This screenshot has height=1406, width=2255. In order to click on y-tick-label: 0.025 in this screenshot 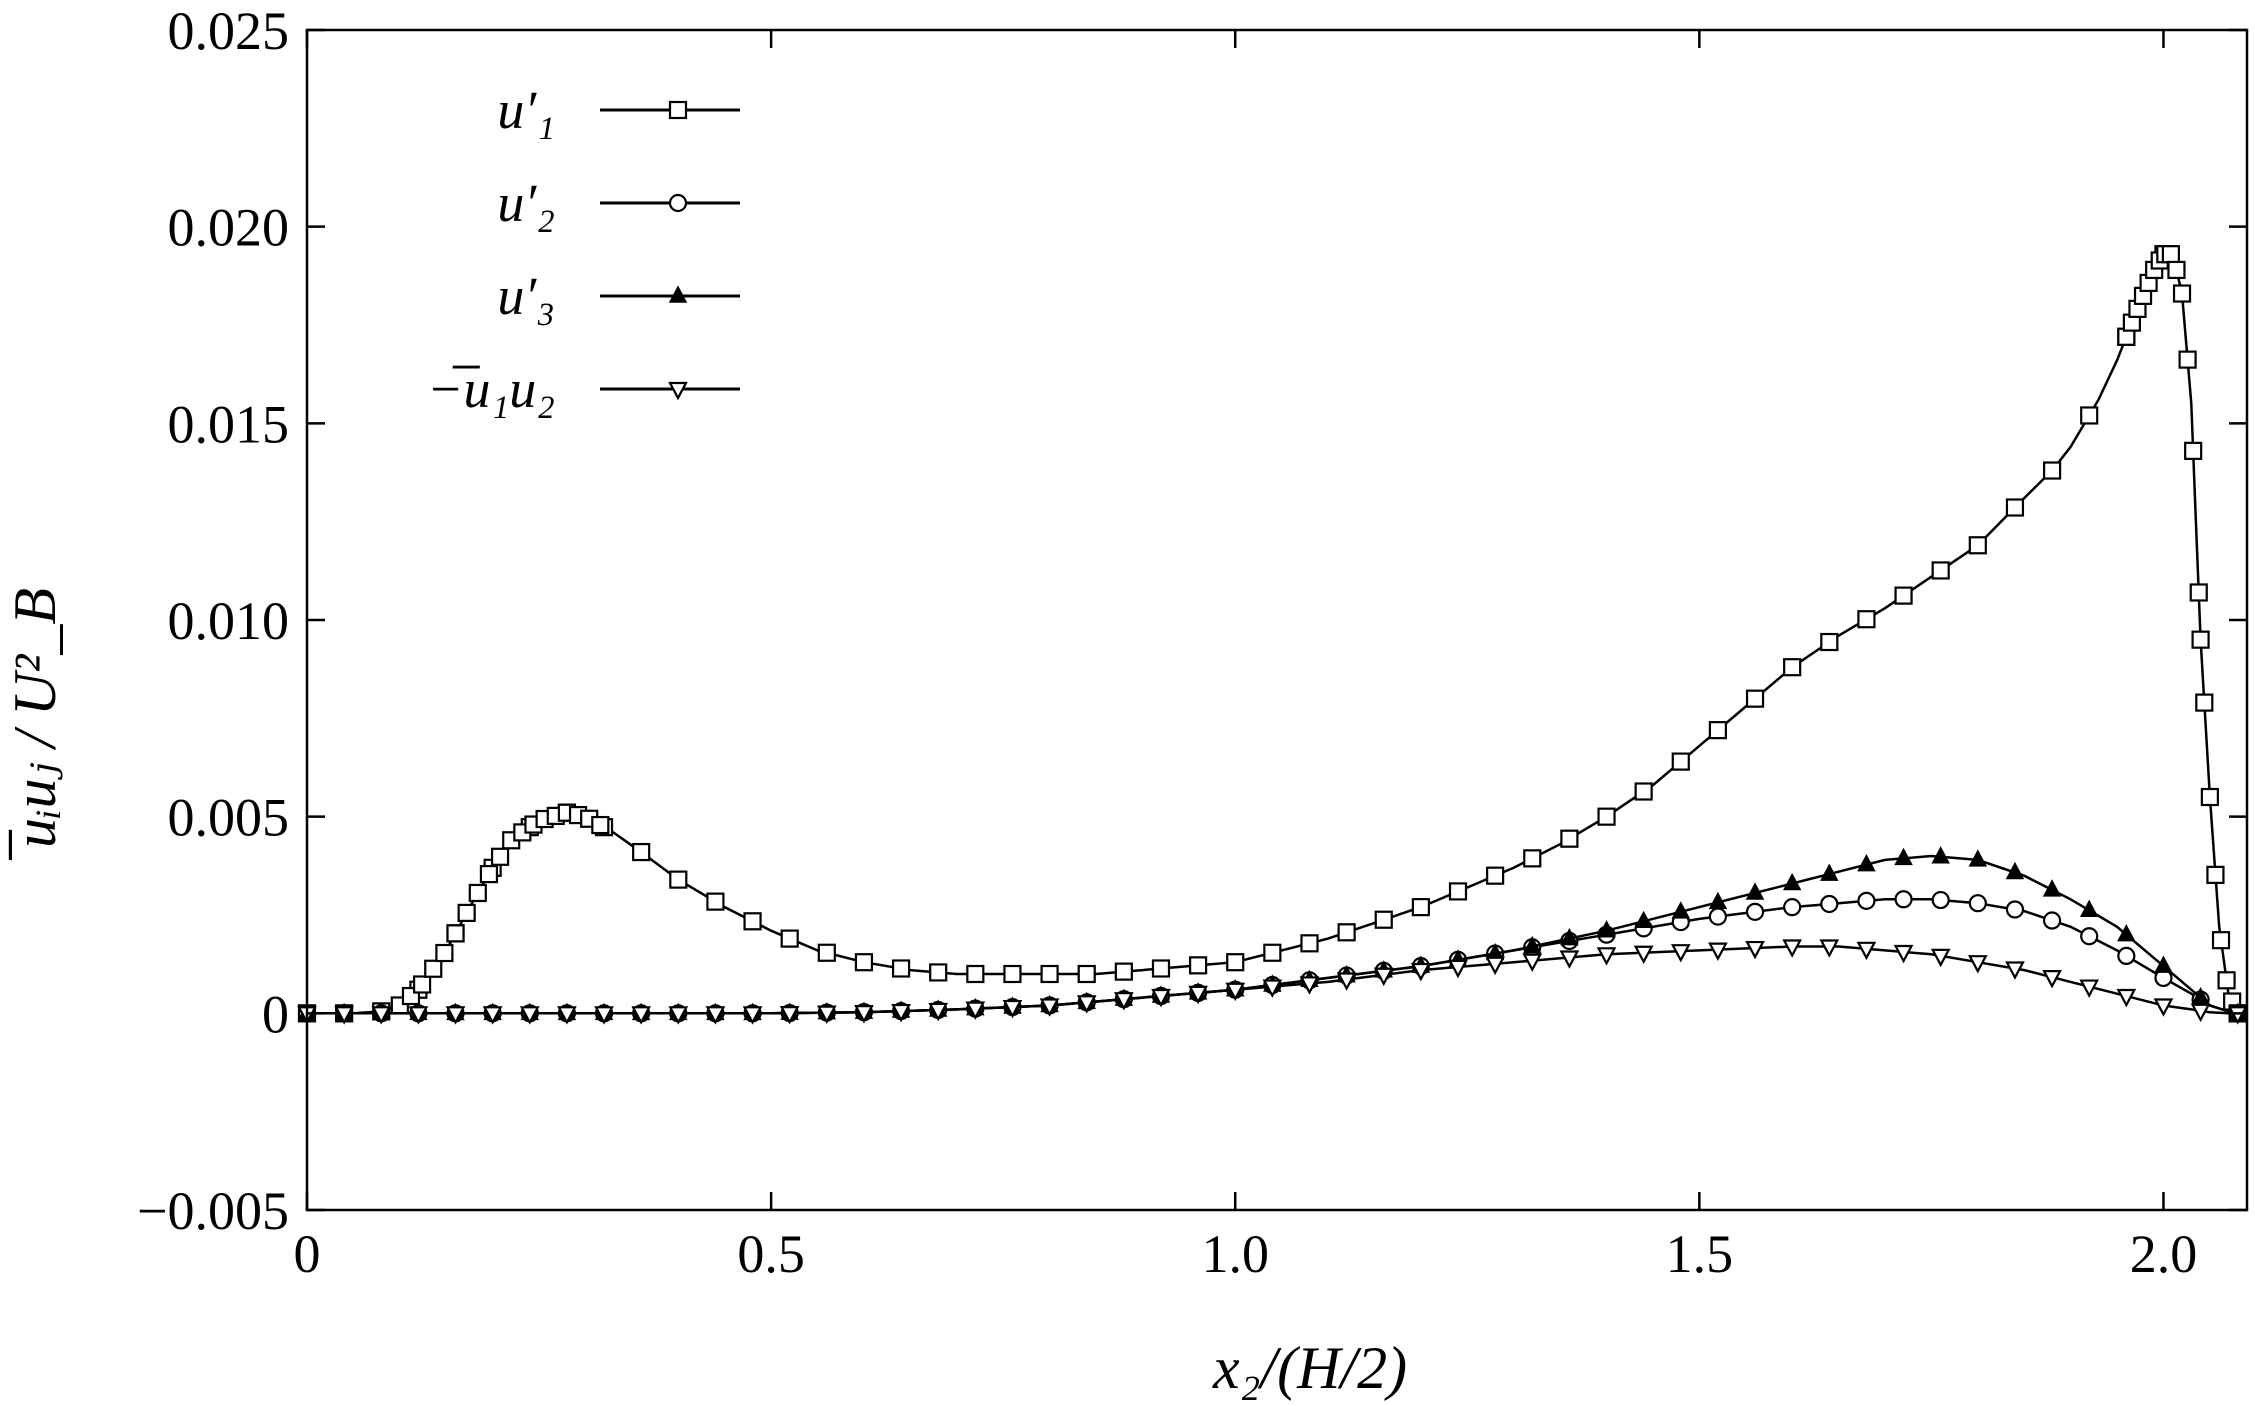, I will do `click(229, 31)`.